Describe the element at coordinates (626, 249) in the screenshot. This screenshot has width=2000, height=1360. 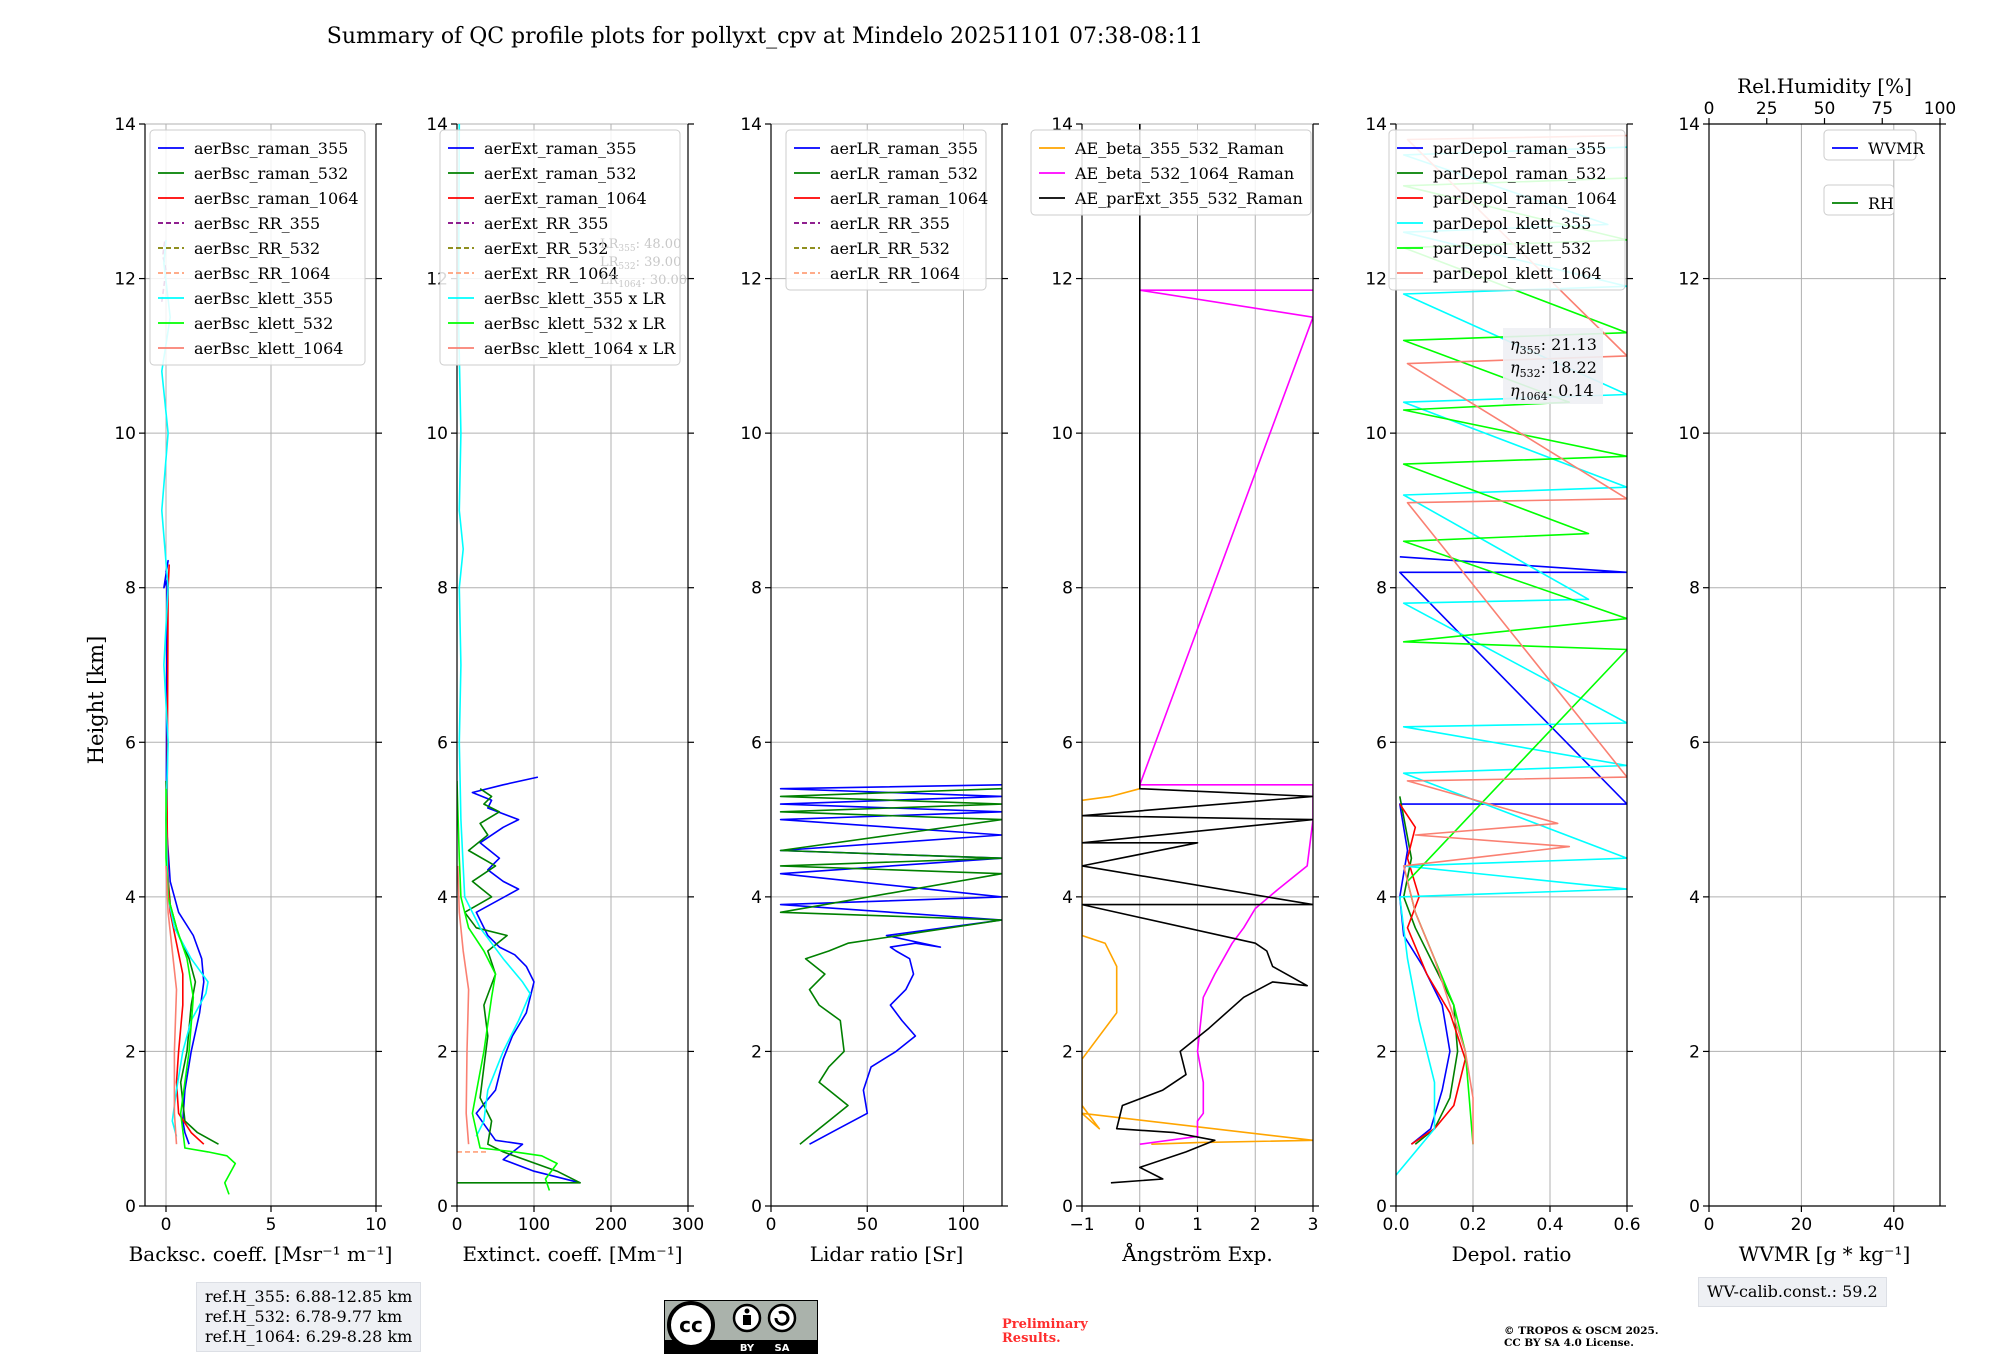
I see `lr-label-band: 355` at that location.